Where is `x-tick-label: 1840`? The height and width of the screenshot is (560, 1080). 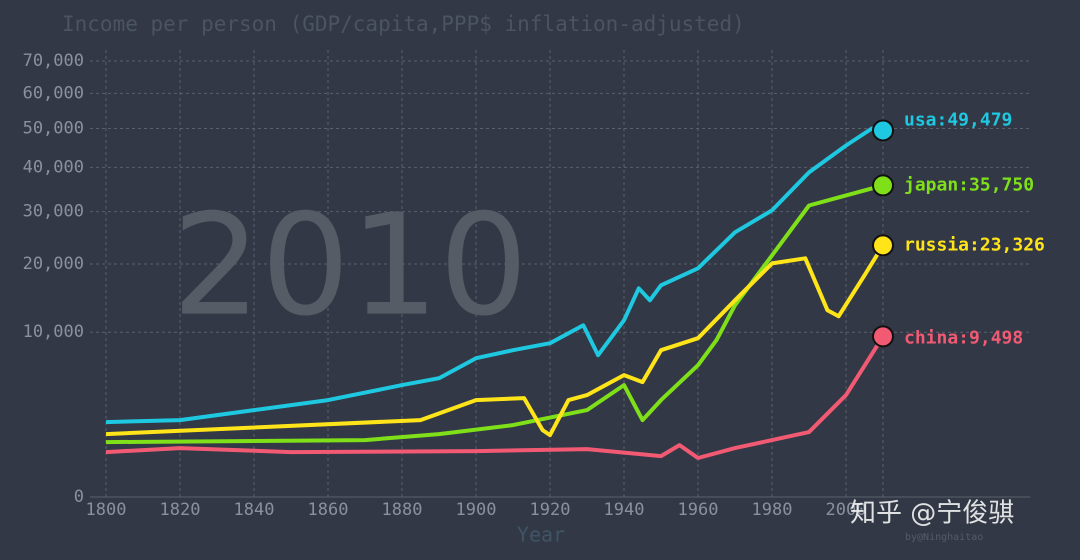
x-tick-label: 1840 is located at coordinates (254, 510).